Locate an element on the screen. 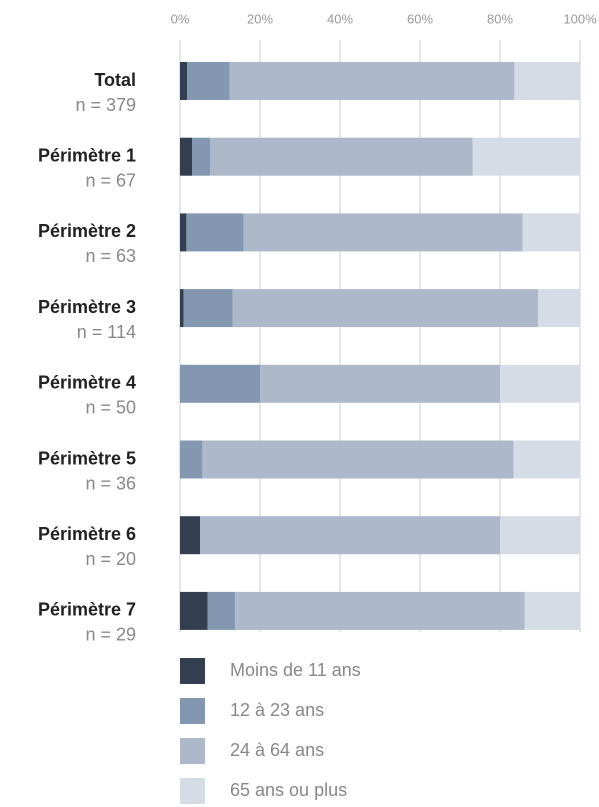 This screenshot has width=599, height=807. x-tick-label: 20% is located at coordinates (260, 18).